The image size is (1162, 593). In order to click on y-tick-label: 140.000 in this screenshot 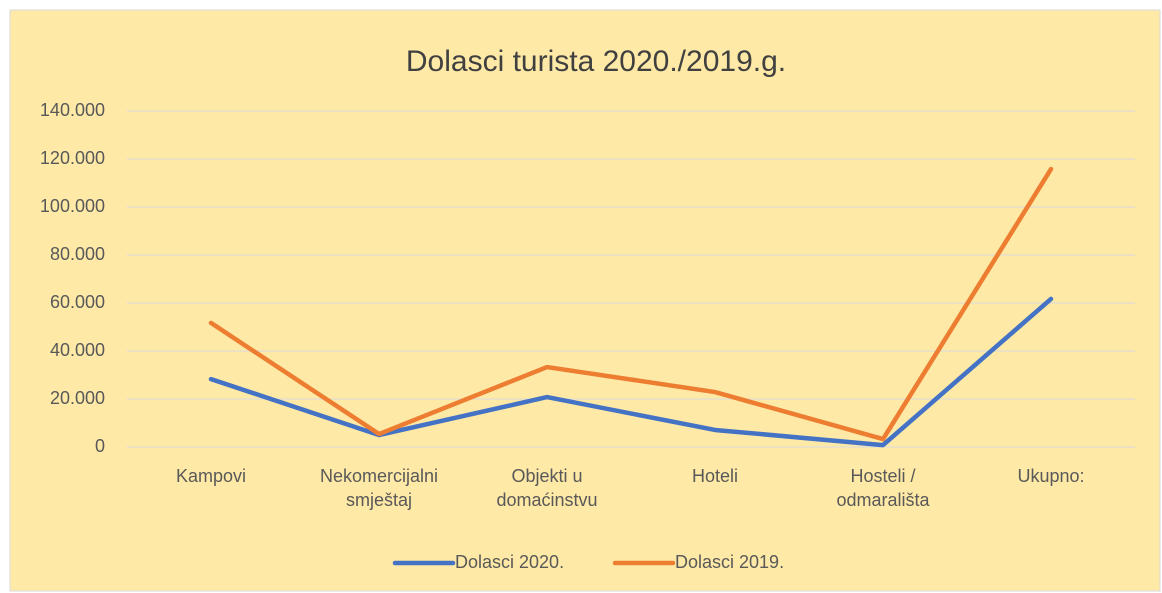, I will do `click(72, 110)`.